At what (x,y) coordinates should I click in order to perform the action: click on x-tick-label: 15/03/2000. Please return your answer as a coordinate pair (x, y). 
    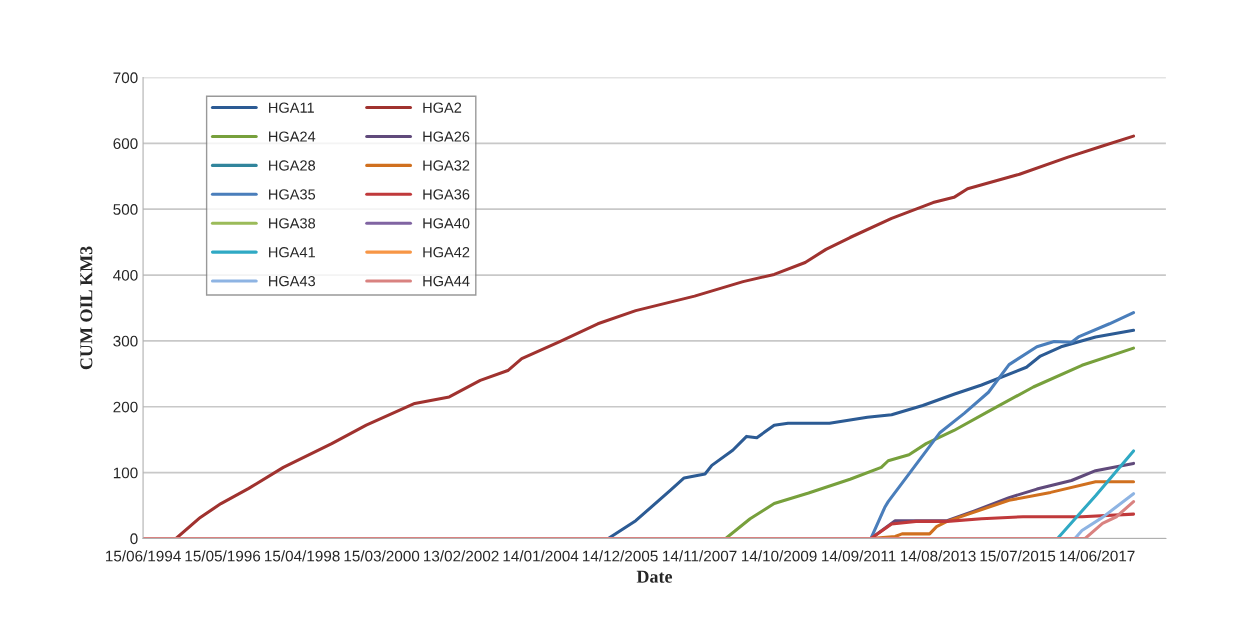
    Looking at the image, I should click on (382, 556).